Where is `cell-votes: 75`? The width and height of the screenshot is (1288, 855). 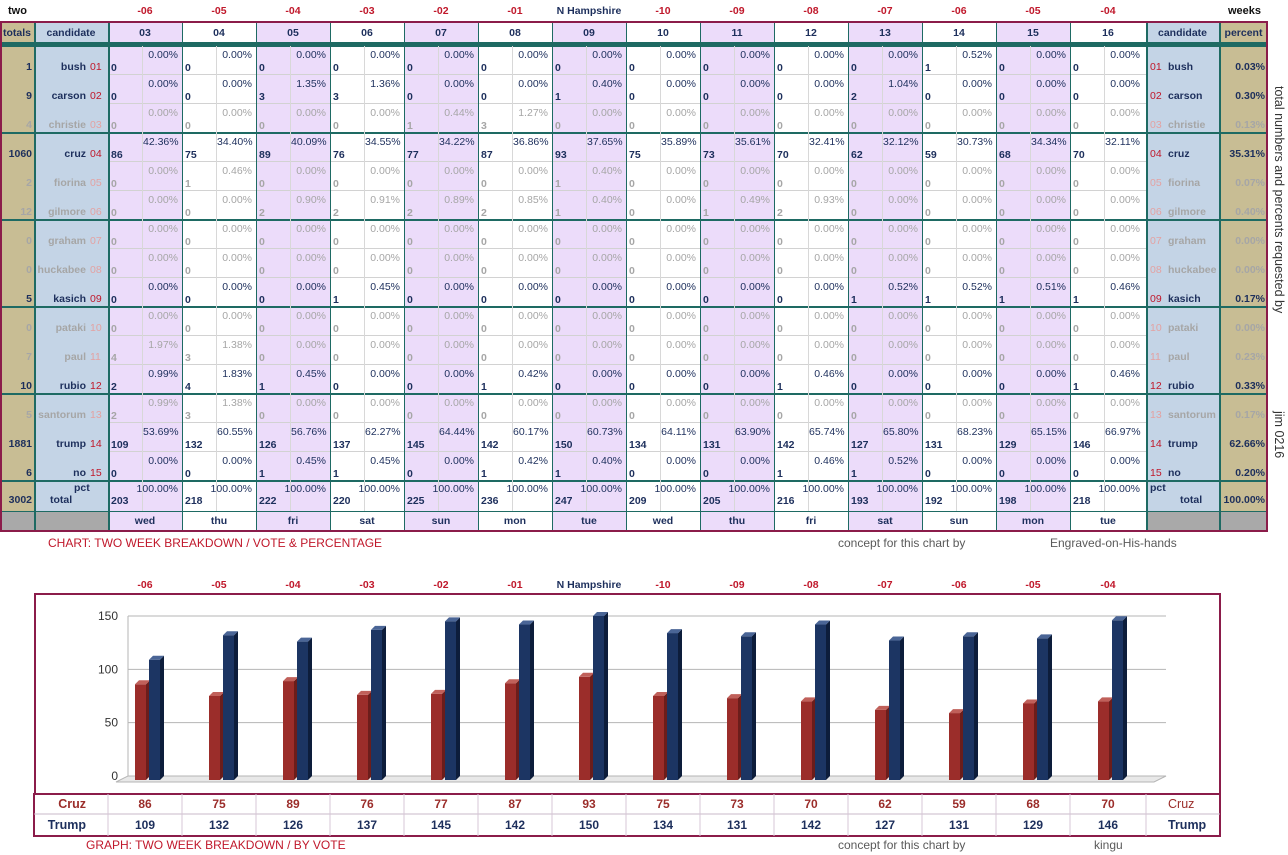 cell-votes: 75 is located at coordinates (191, 155).